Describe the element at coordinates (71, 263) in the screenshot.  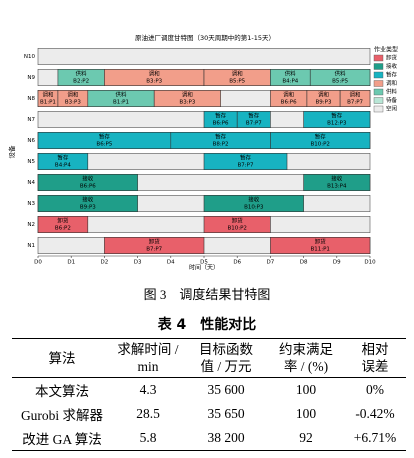
I see `x-tick-label: D1` at that location.